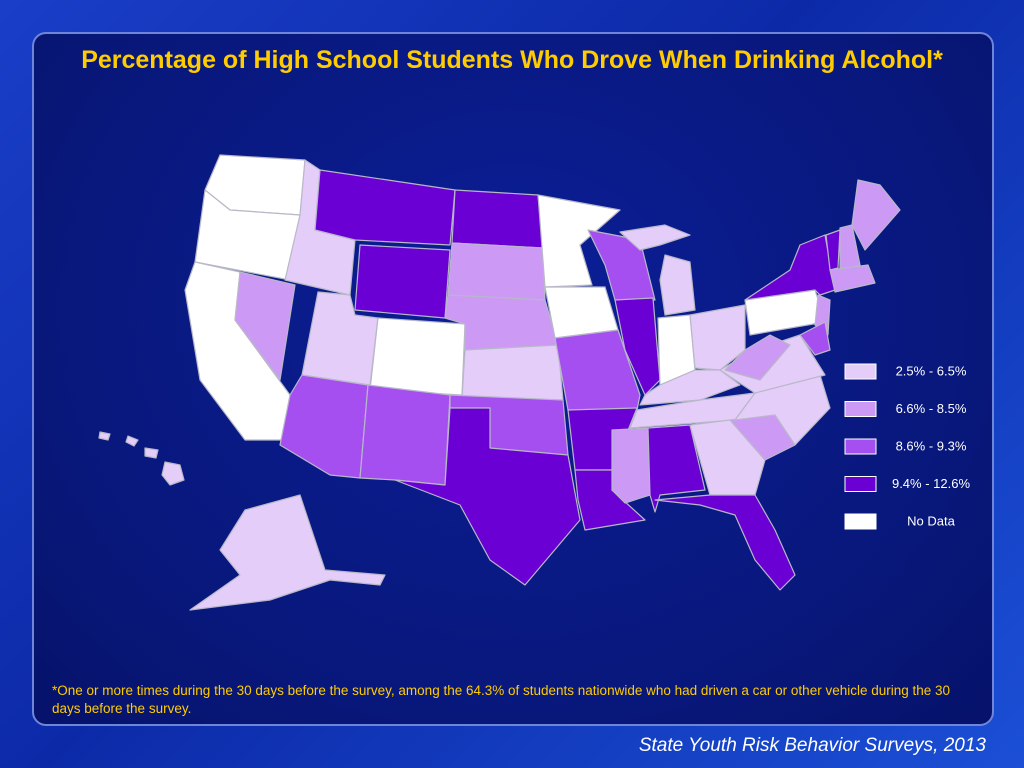 This screenshot has height=768, width=1024. What do you see at coordinates (812, 745) in the screenshot?
I see `source: State Youth Risk Behavior Surveys, 2013` at bounding box center [812, 745].